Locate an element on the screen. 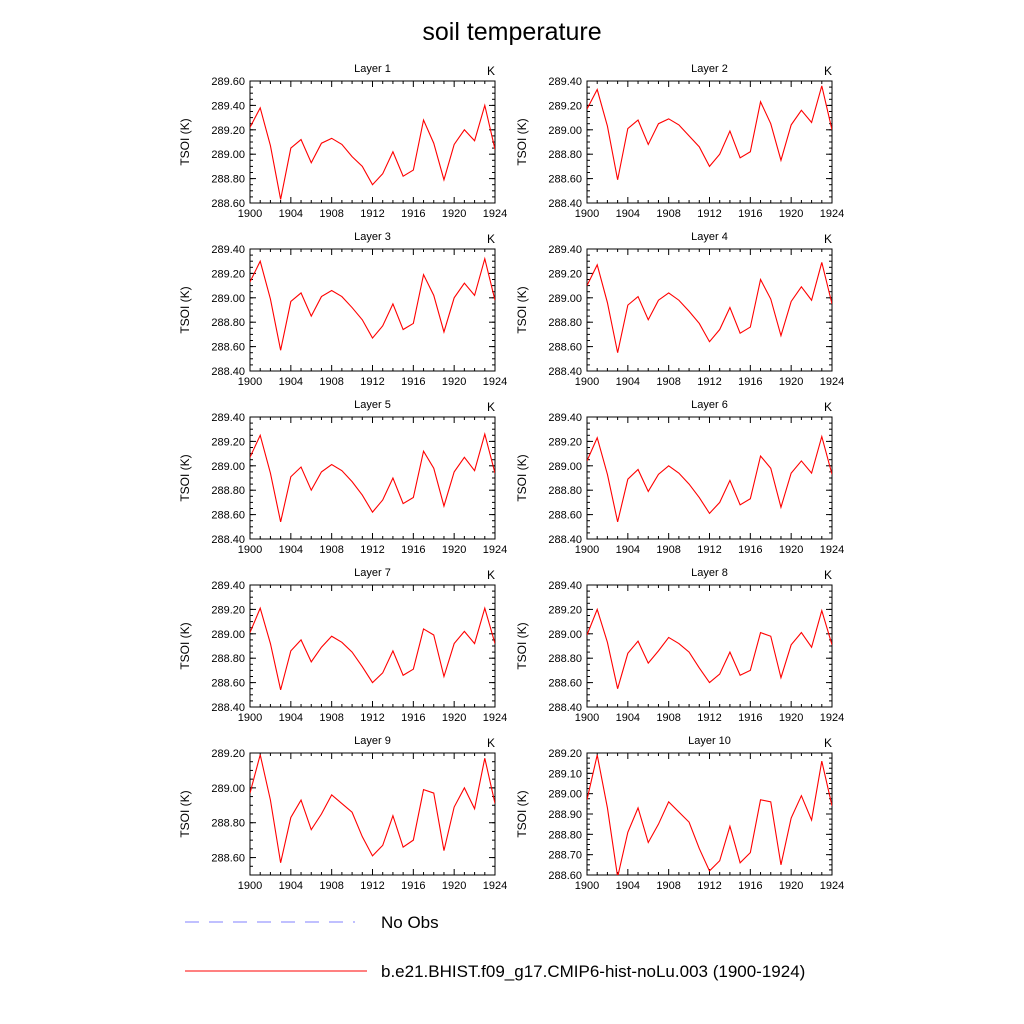 The image size is (1024, 1024). panel-title: Layer 7 is located at coordinates (372, 573).